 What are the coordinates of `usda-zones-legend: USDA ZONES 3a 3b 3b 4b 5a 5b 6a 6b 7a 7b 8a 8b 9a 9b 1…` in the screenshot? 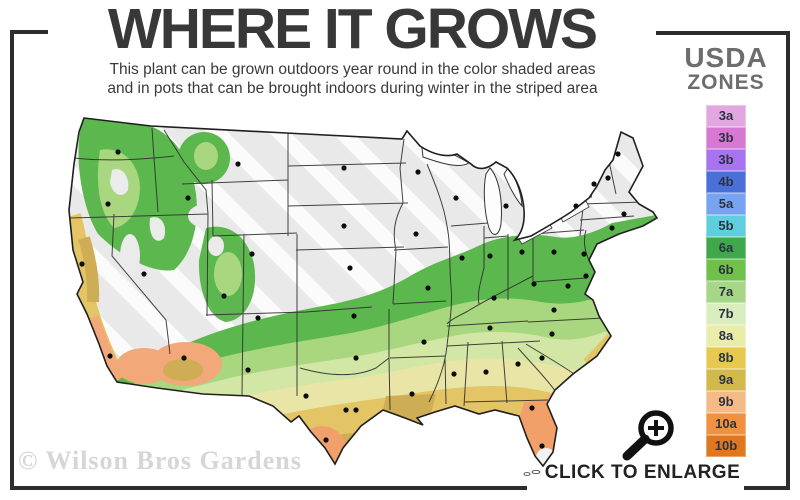 It's located at (726, 250).